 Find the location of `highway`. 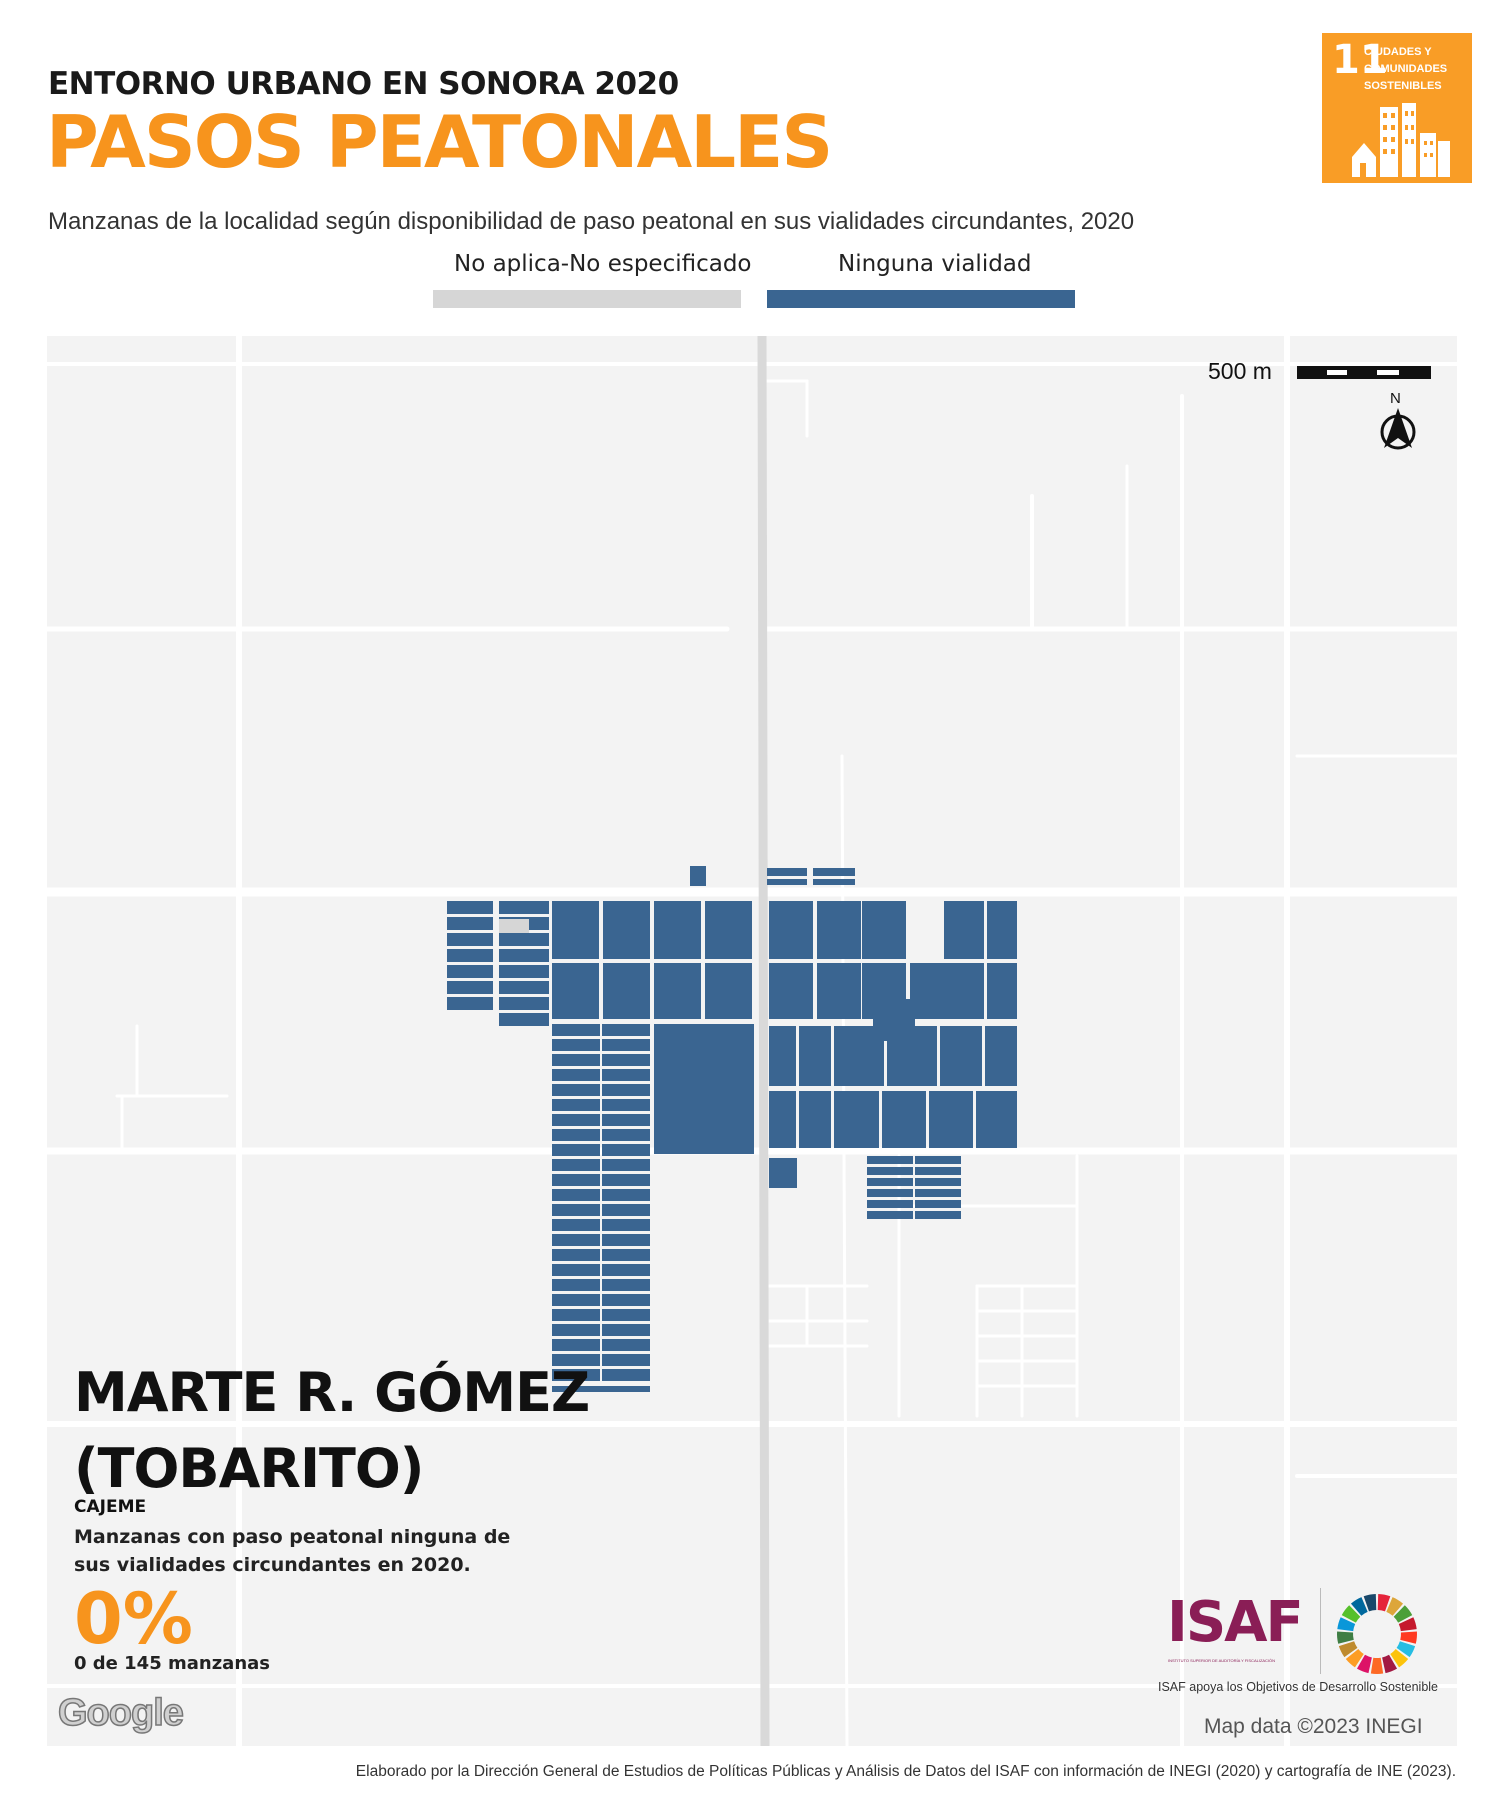

highway is located at coordinates (763, 1041).